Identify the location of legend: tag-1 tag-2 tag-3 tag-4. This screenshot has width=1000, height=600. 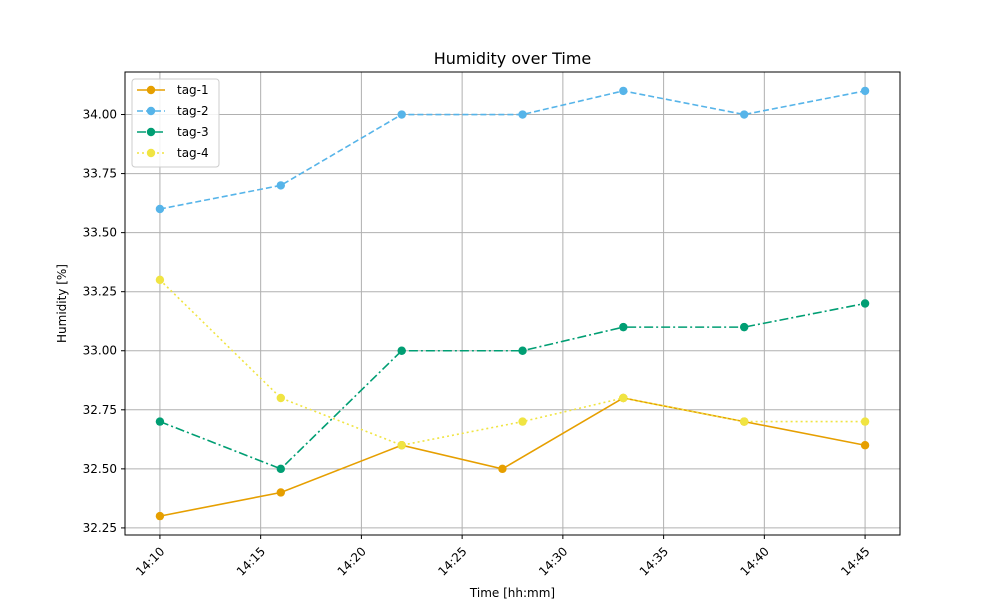
(175, 123).